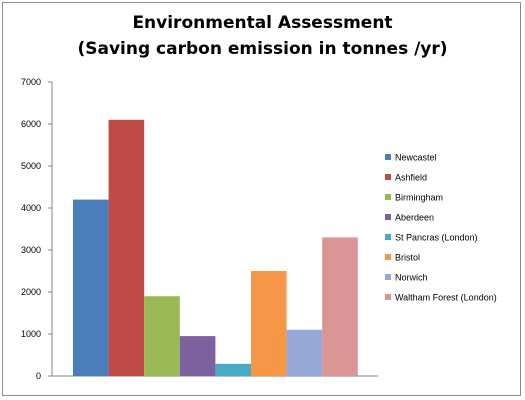 Image resolution: width=525 pixels, height=400 pixels. What do you see at coordinates (340, 306) in the screenshot?
I see `bar-waltham-forest-london` at bounding box center [340, 306].